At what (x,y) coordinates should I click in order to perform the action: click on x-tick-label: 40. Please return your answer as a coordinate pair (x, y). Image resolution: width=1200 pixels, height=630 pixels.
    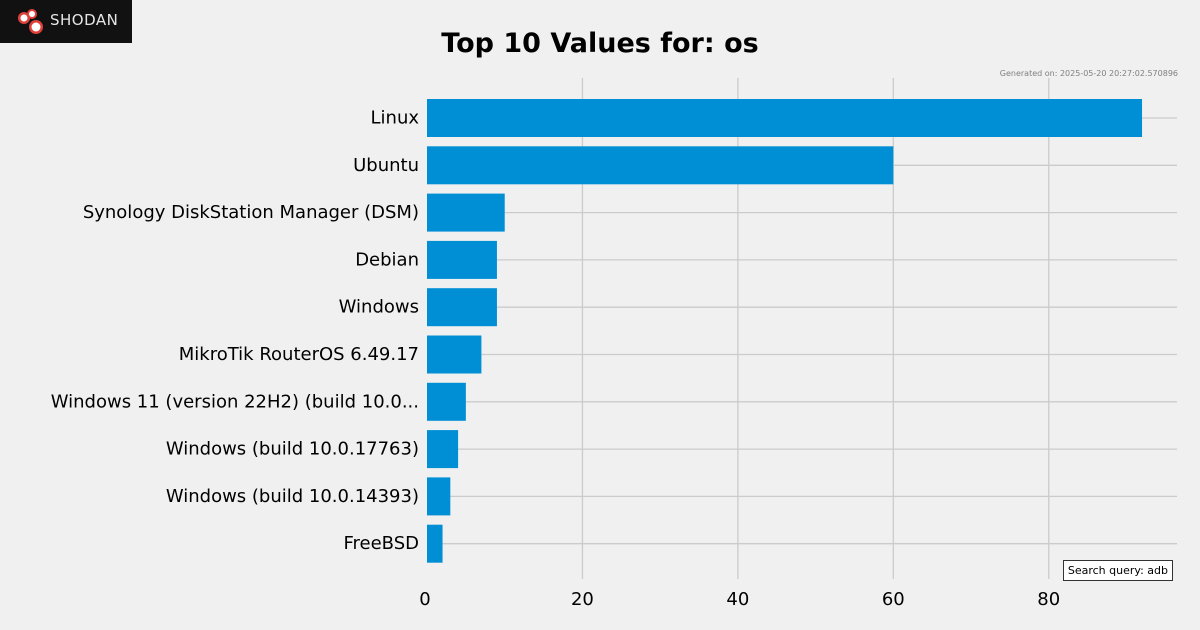
    Looking at the image, I should click on (737, 599).